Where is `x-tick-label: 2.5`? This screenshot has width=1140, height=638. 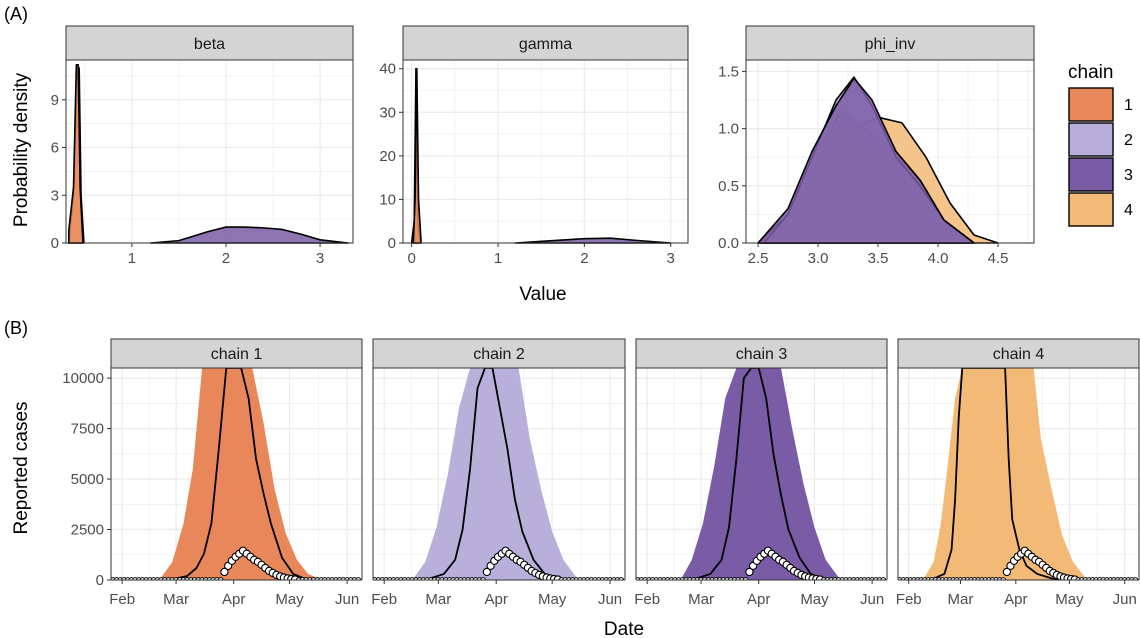
x-tick-label: 2.5 is located at coordinates (758, 258).